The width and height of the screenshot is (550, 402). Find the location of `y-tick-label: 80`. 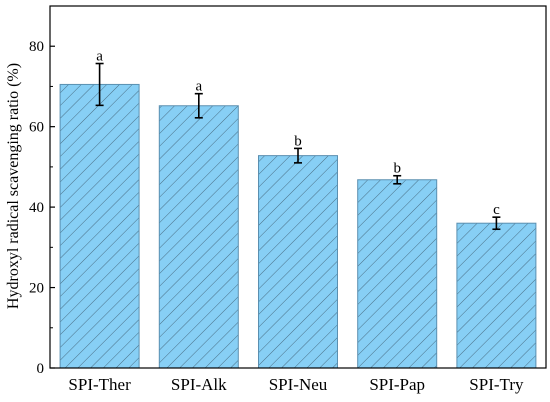

y-tick-label: 80 is located at coordinates (36, 47).